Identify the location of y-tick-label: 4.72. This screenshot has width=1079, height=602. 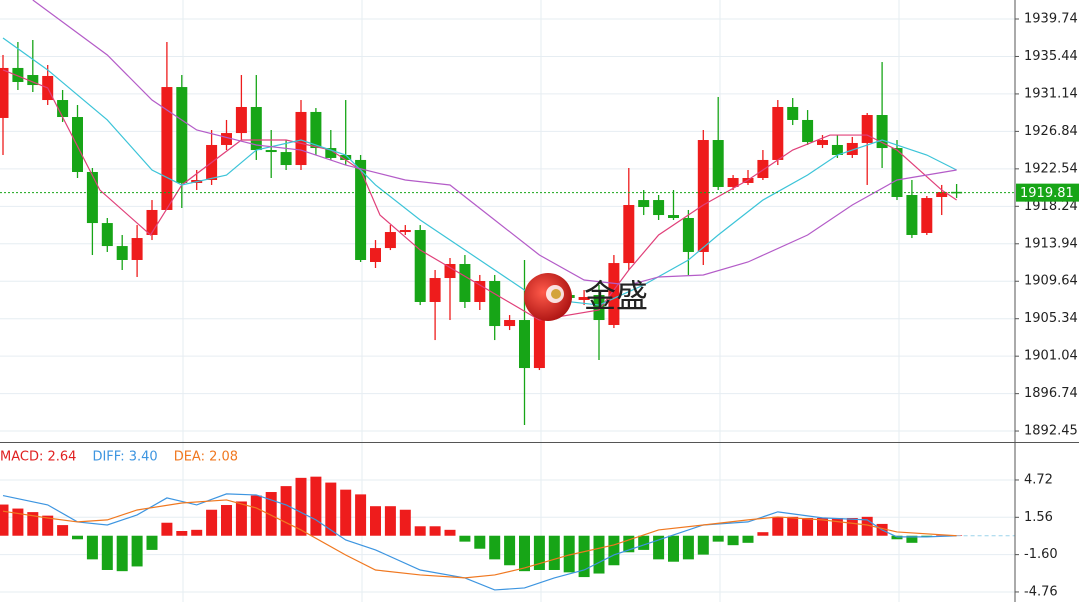
(1038, 479).